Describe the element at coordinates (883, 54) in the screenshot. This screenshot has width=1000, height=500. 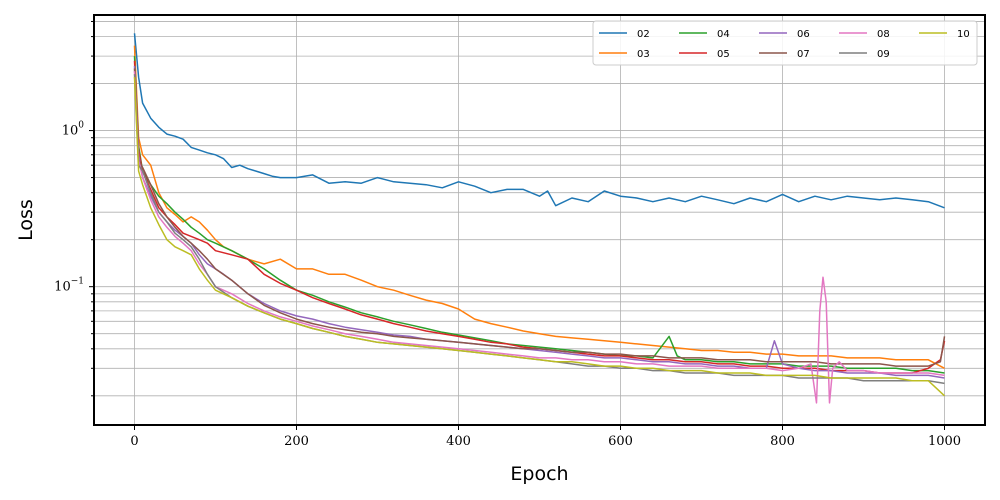
I see `legend-label-09: 09` at that location.